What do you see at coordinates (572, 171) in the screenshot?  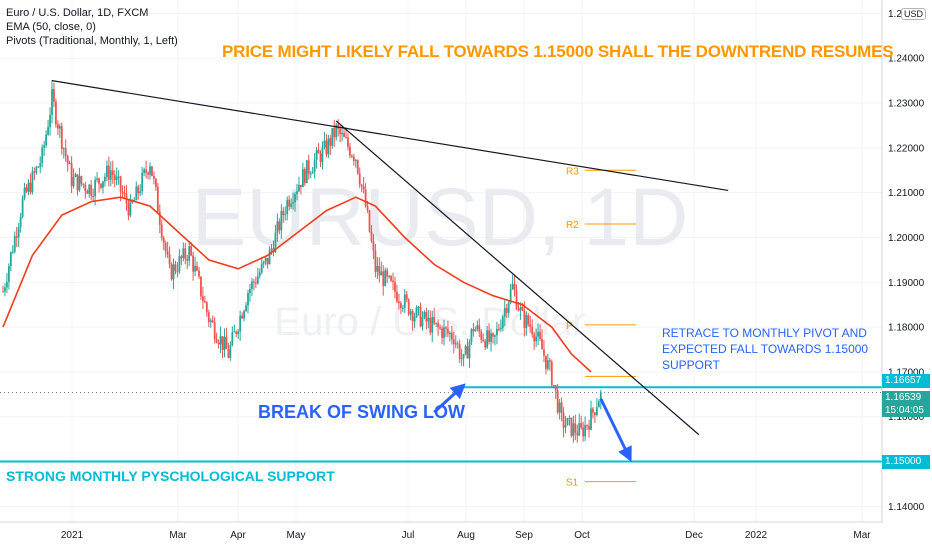 I see `pivot-label: R3` at bounding box center [572, 171].